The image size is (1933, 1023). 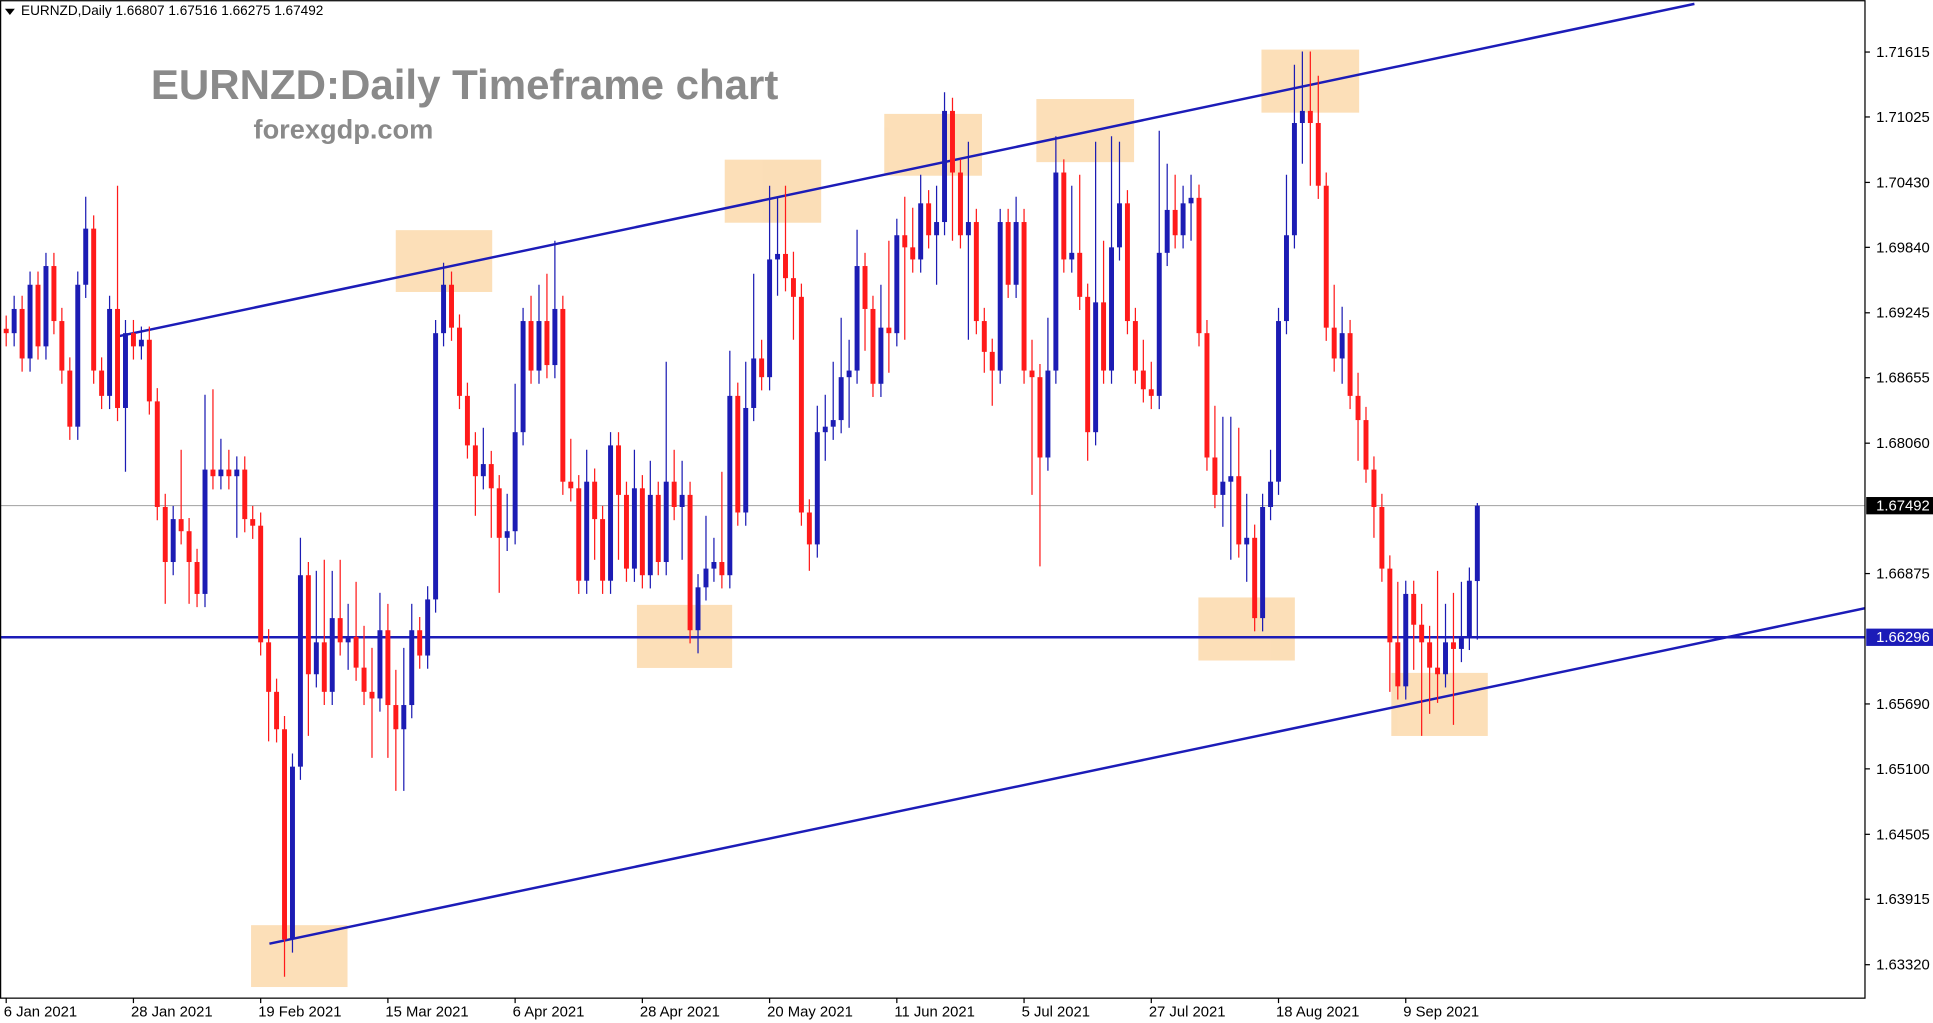 What do you see at coordinates (172, 1013) in the screenshot?
I see `x-tick-label: 28 Jan 2021` at bounding box center [172, 1013].